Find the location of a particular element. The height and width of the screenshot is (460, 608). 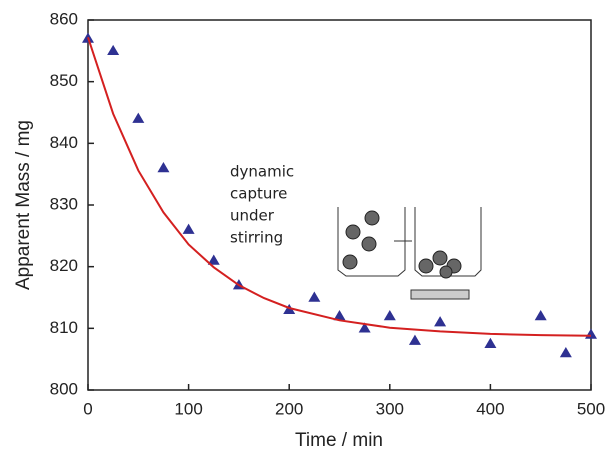

x-tick-label: 200 is located at coordinates (289, 408).